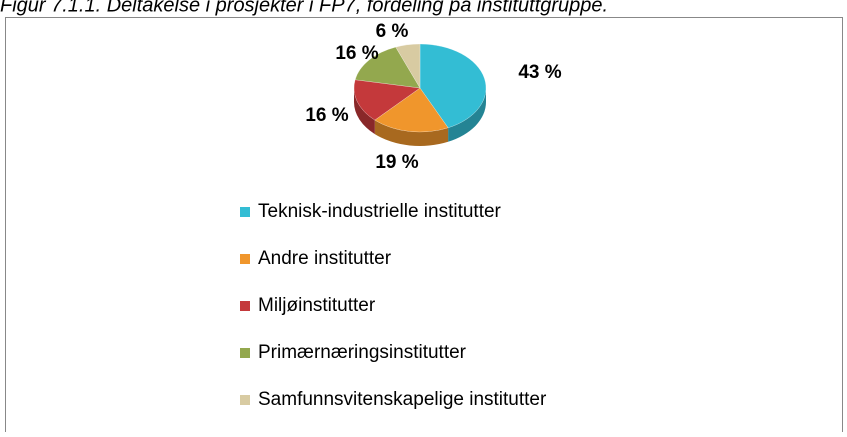 The height and width of the screenshot is (437, 847). Describe the element at coordinates (380, 211) in the screenshot. I see `legend-label: Teknisk-industrielle institutter` at that location.